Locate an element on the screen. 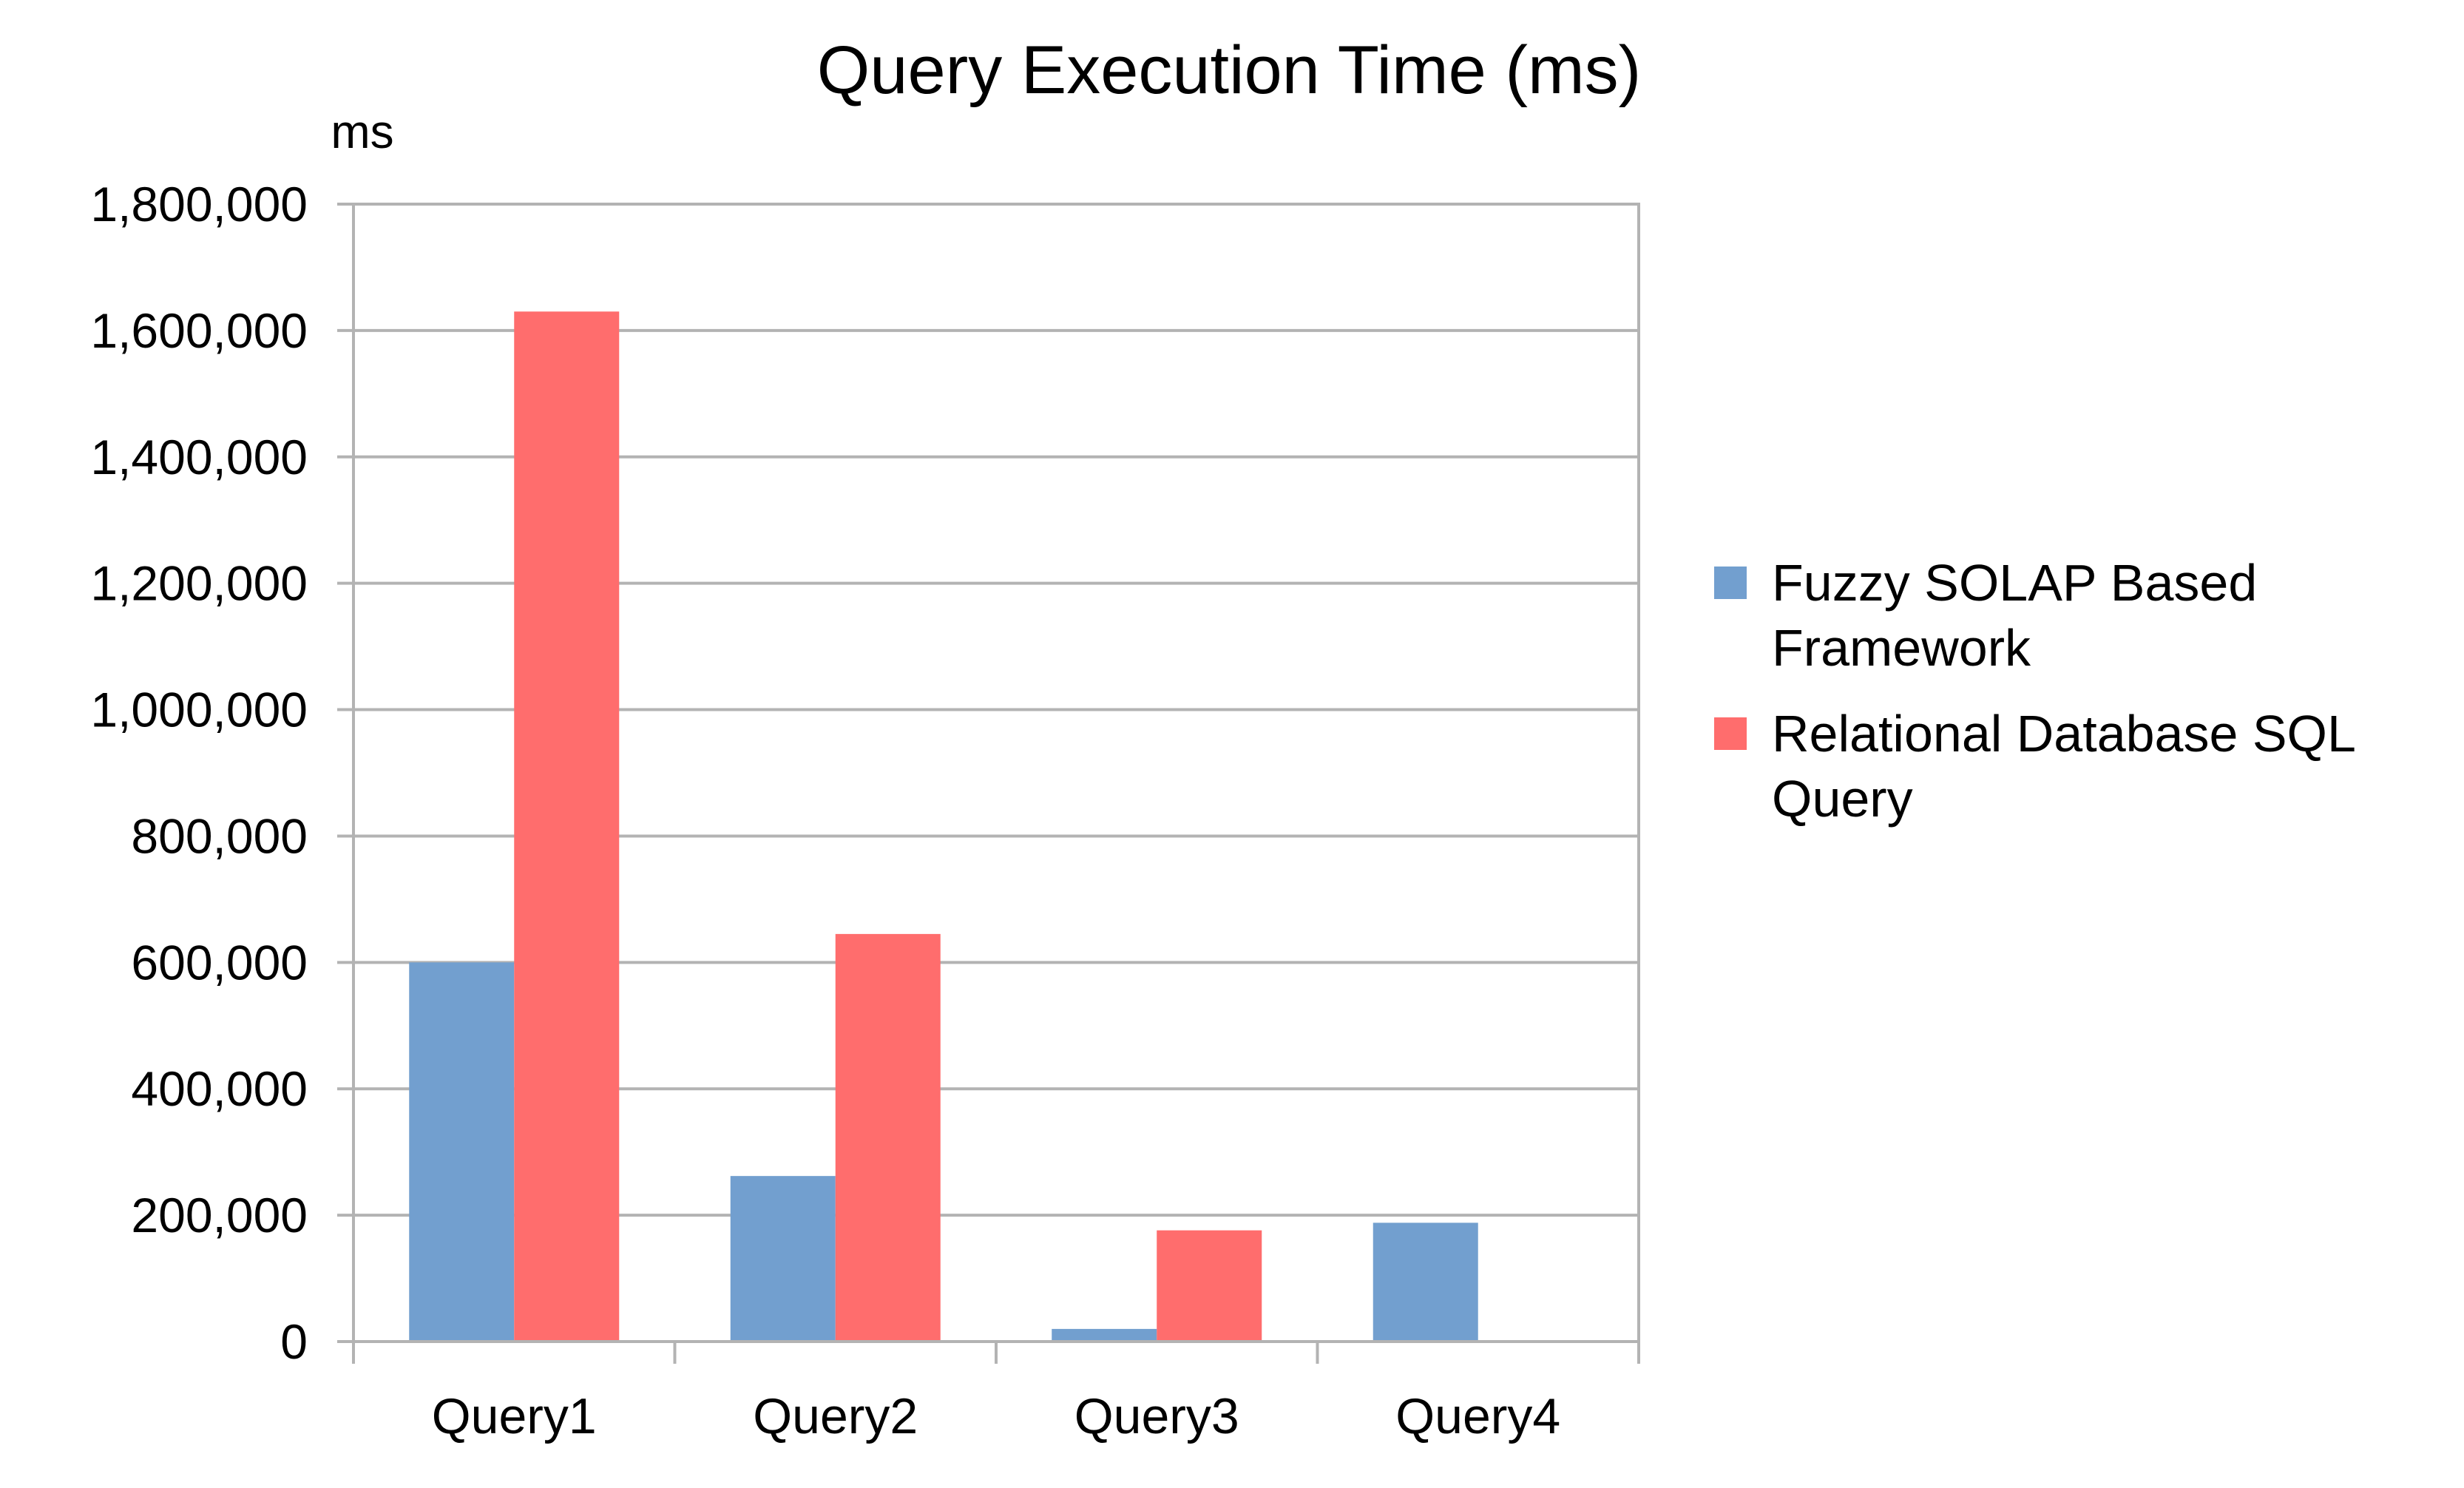 This screenshot has width=2464, height=1488. legend-label-line: Query is located at coordinates (1842, 799).